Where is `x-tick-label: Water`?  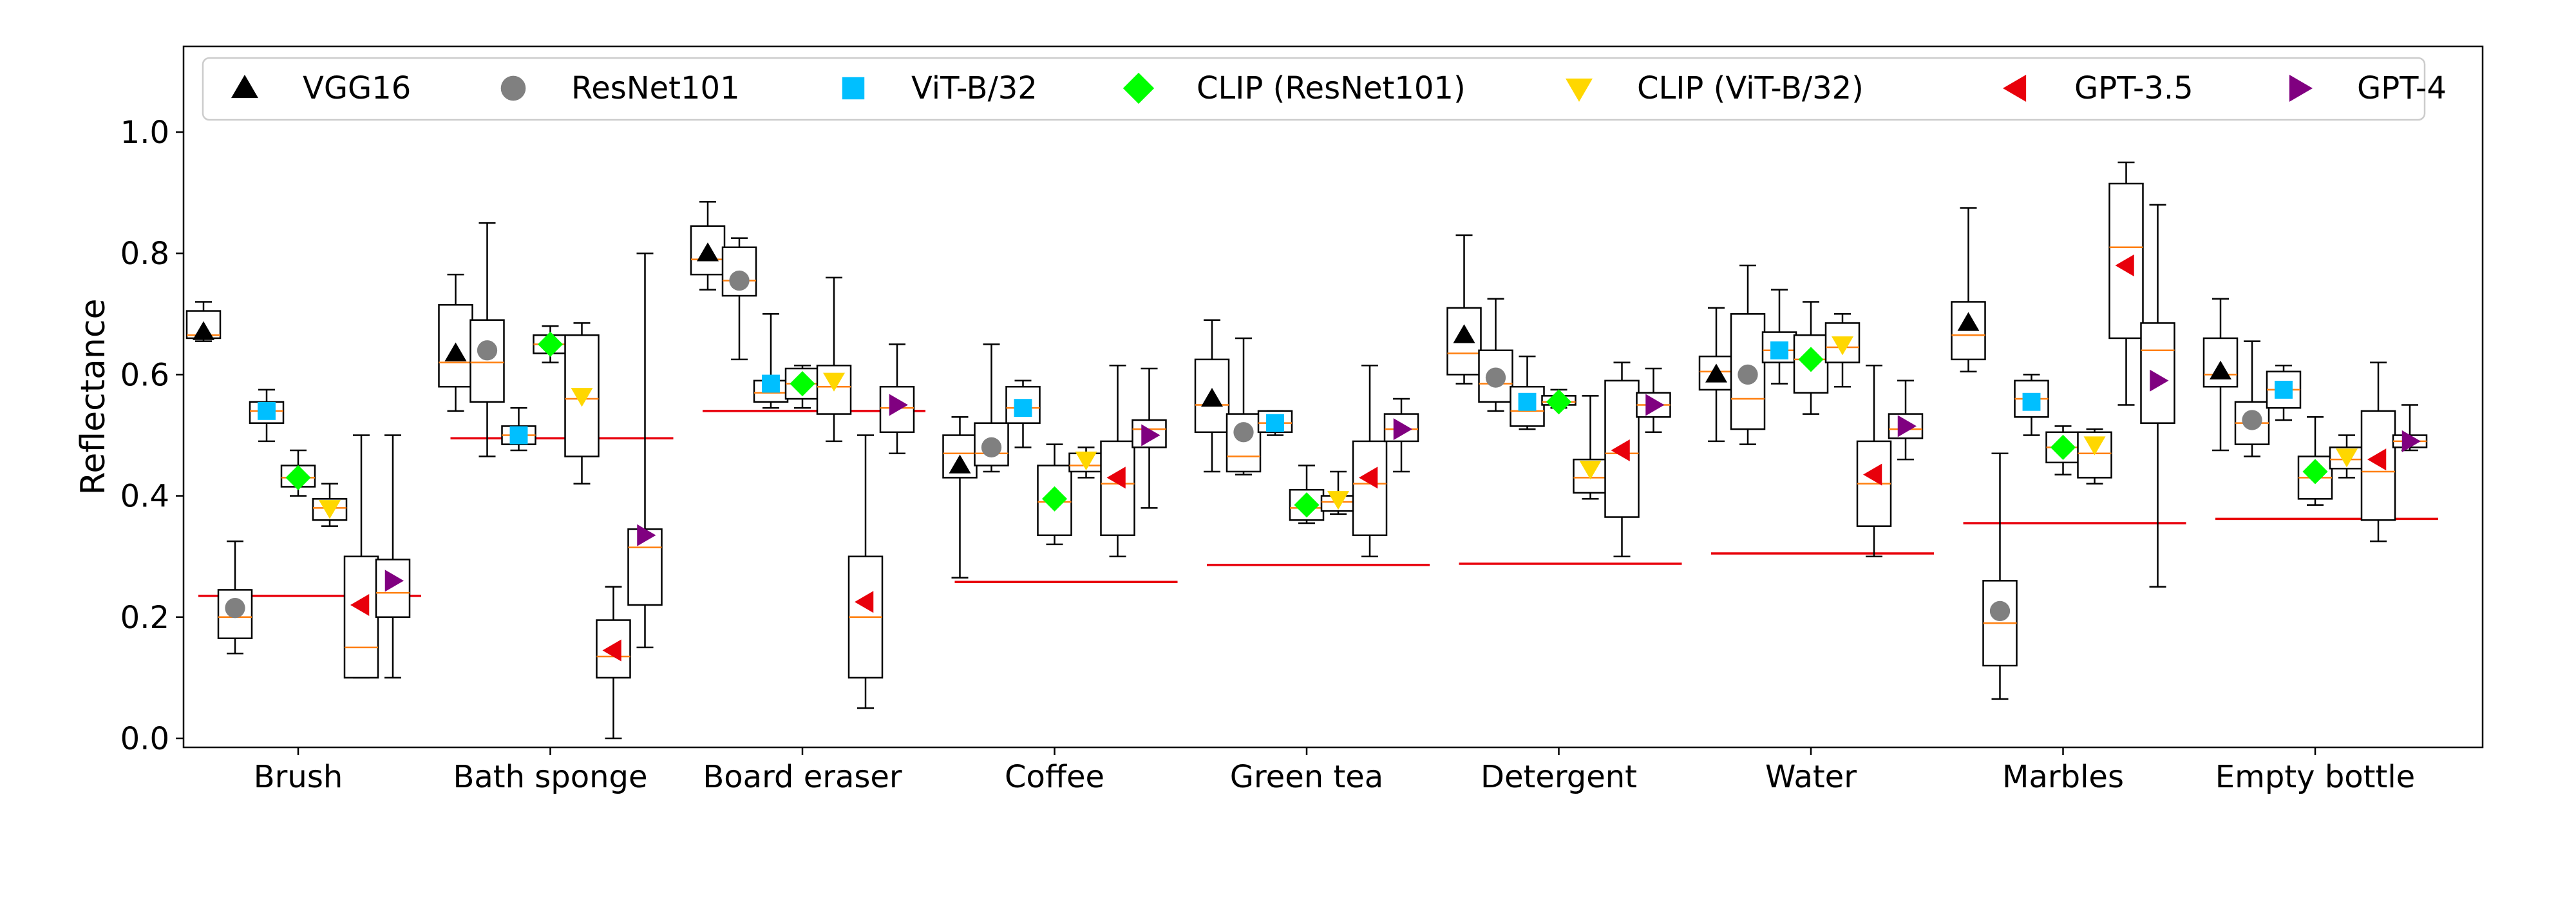 x-tick-label: Water is located at coordinates (1811, 777).